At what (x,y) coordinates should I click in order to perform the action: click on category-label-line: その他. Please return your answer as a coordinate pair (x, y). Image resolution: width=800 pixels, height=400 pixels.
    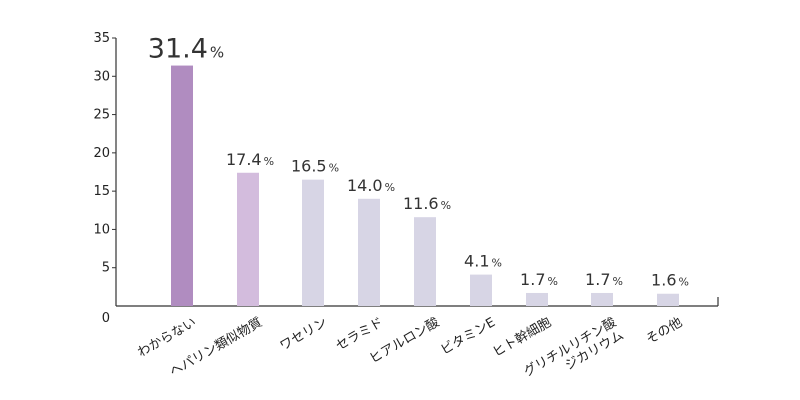
    Looking at the image, I should click on (664, 331).